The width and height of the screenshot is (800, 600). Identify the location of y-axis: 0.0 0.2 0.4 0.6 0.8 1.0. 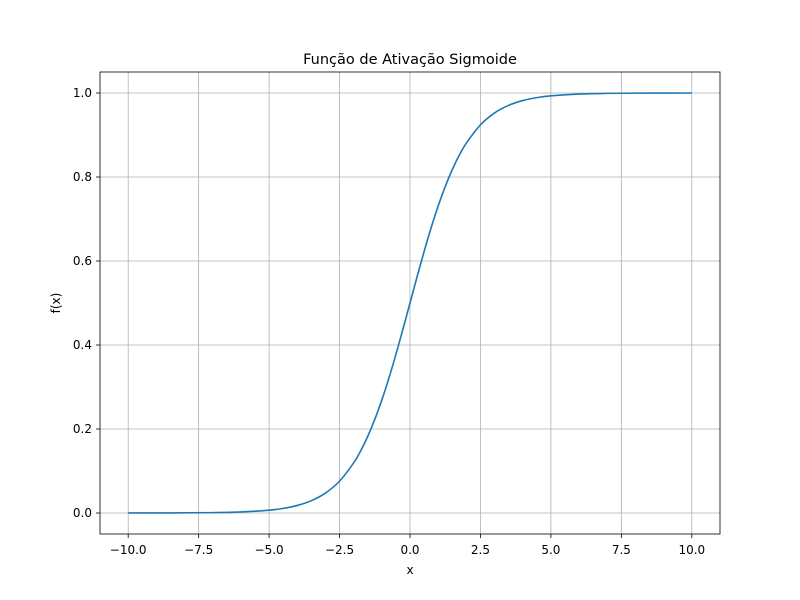
(86, 303).